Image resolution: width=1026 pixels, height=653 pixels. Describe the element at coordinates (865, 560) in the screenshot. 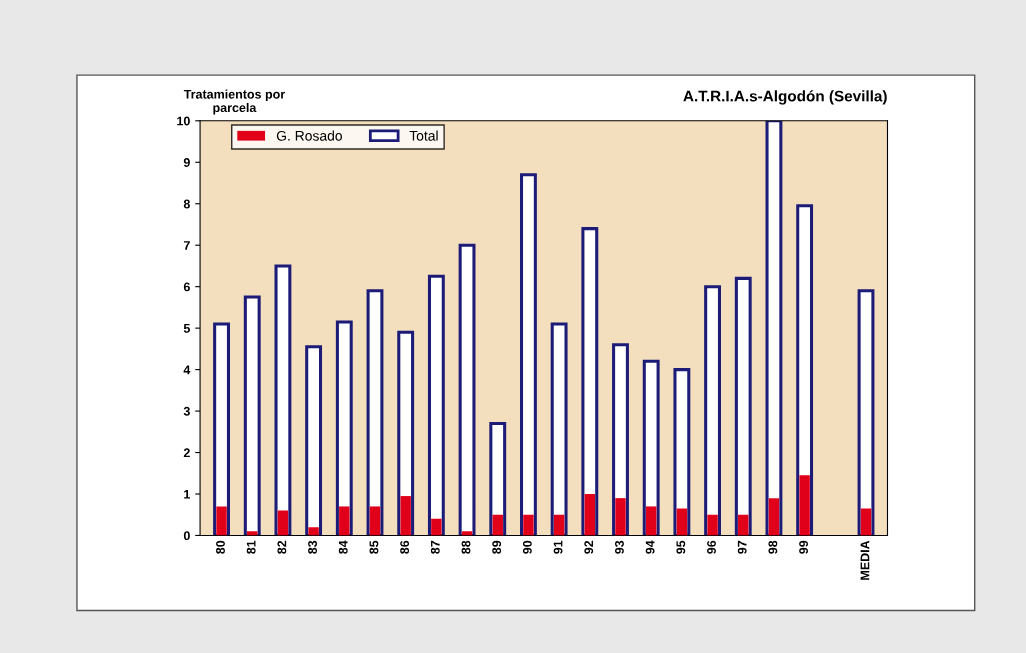

I see `x-tick-label: MEDIA` at that location.